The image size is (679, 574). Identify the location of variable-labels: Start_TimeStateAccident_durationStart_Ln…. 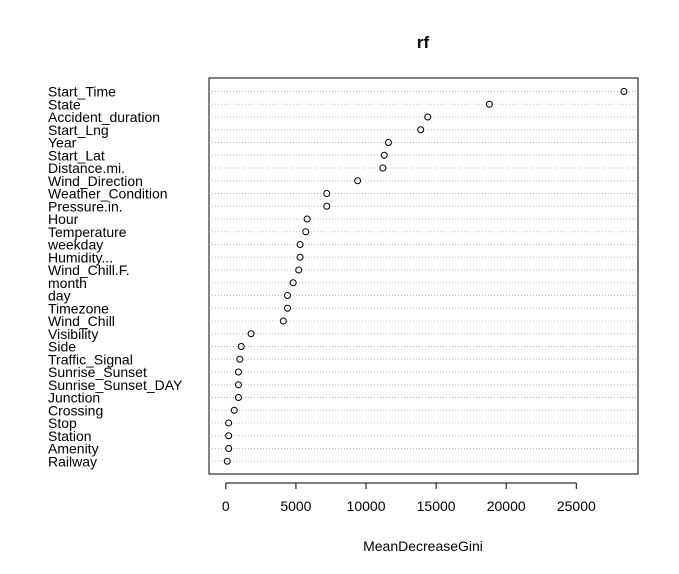
(115, 277).